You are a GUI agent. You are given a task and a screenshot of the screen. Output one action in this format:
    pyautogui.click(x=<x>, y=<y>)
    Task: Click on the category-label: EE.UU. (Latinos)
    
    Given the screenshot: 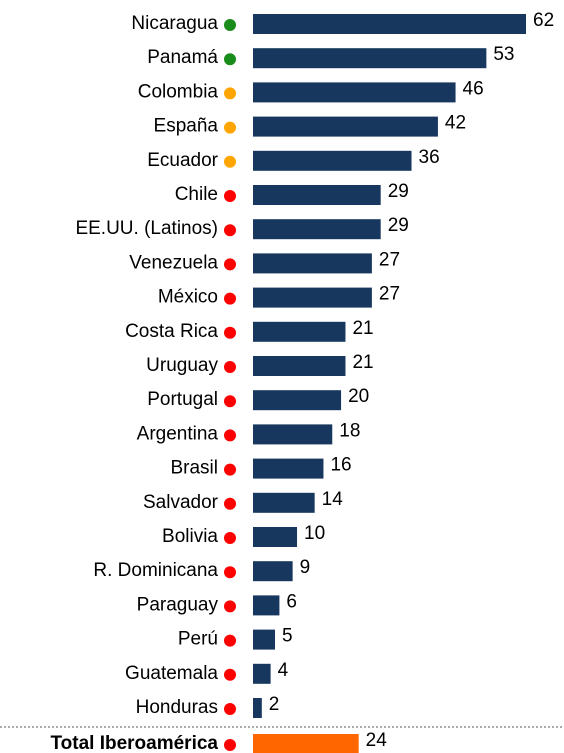 What is the action you would take?
    pyautogui.click(x=146, y=228)
    